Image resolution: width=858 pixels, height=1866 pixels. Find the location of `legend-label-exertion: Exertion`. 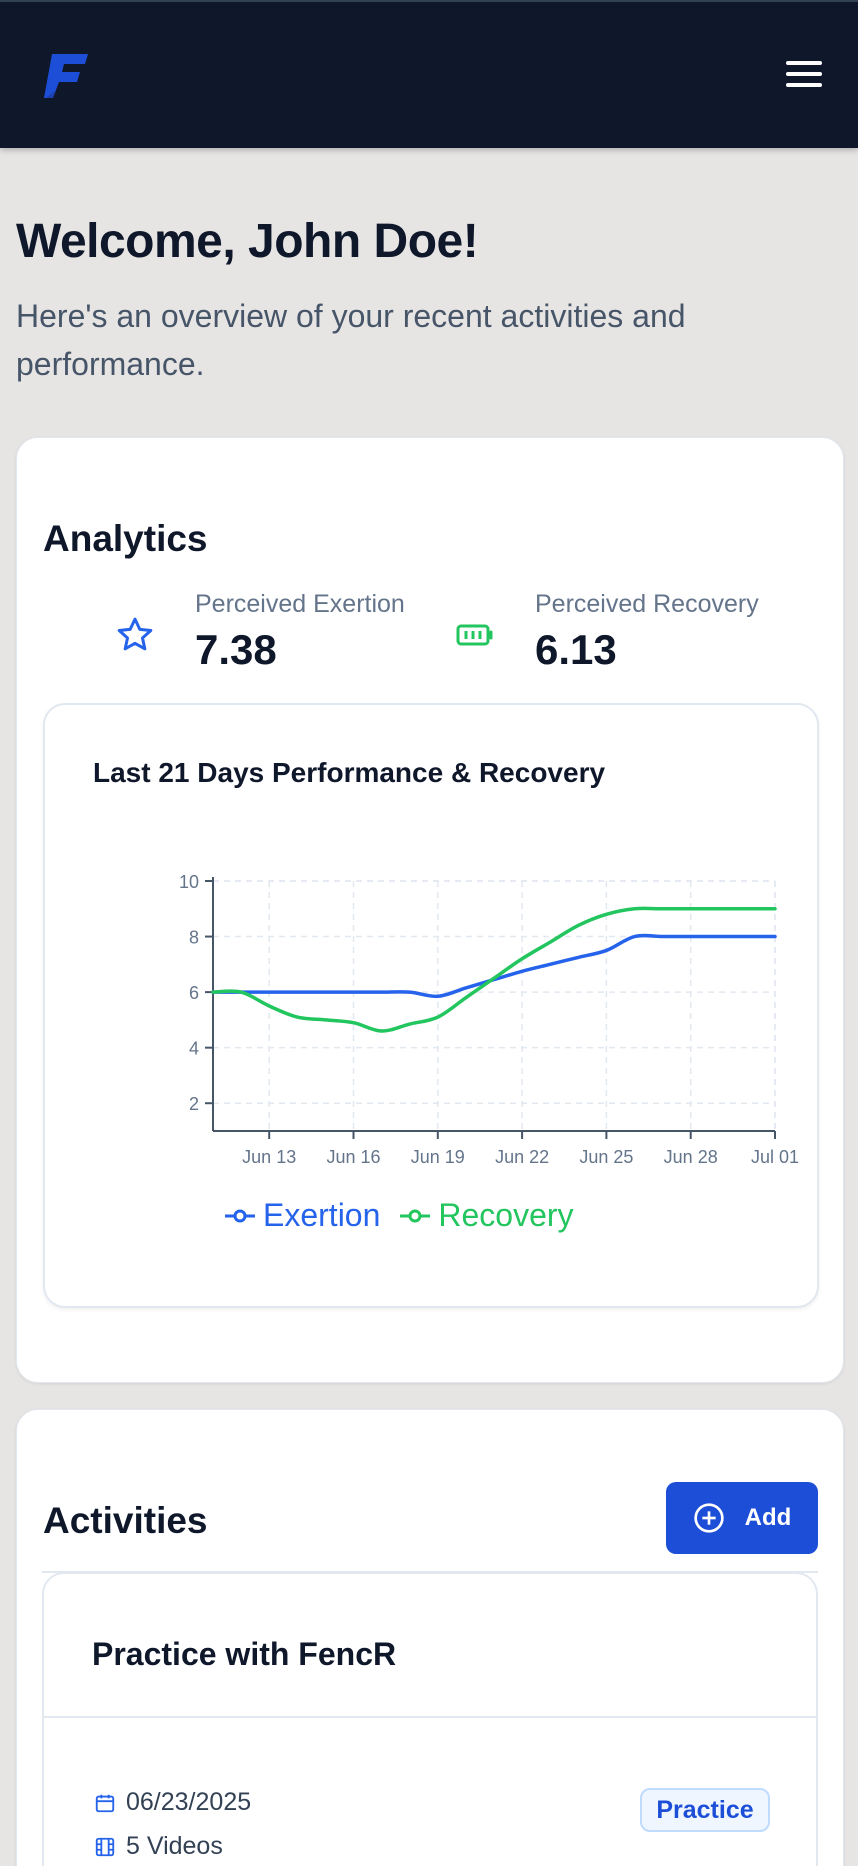

legend-label-exertion: Exertion is located at coordinates (322, 1215).